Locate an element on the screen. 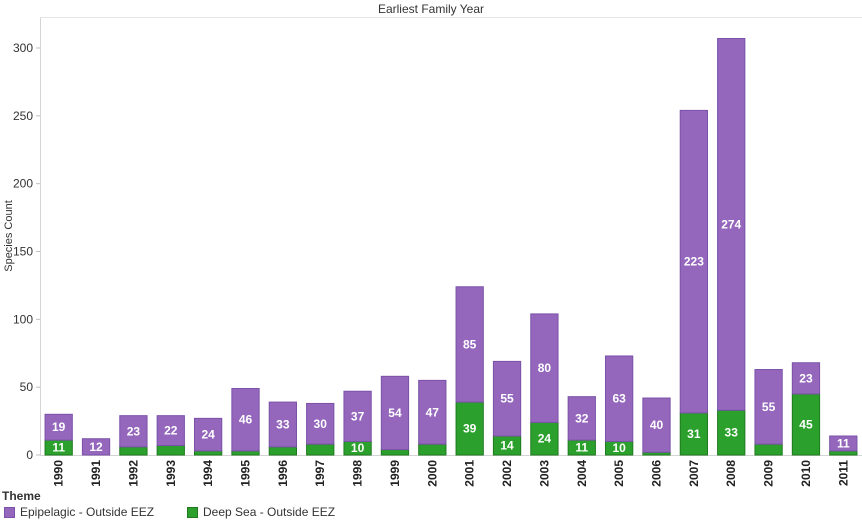 The image size is (862, 529). bar-epipelagic-2011 is located at coordinates (843, 443).